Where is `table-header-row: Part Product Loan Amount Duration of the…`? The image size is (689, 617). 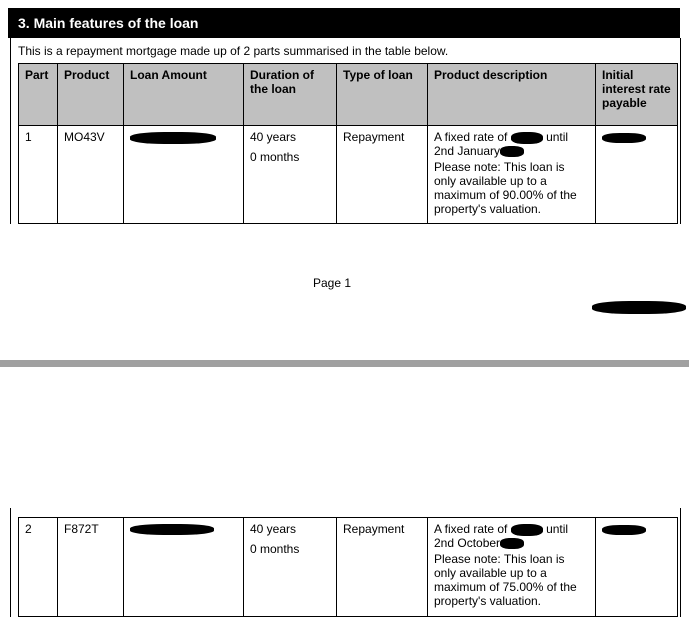
table-header-row: Part Product Loan Amount Duration of the… is located at coordinates (348, 94).